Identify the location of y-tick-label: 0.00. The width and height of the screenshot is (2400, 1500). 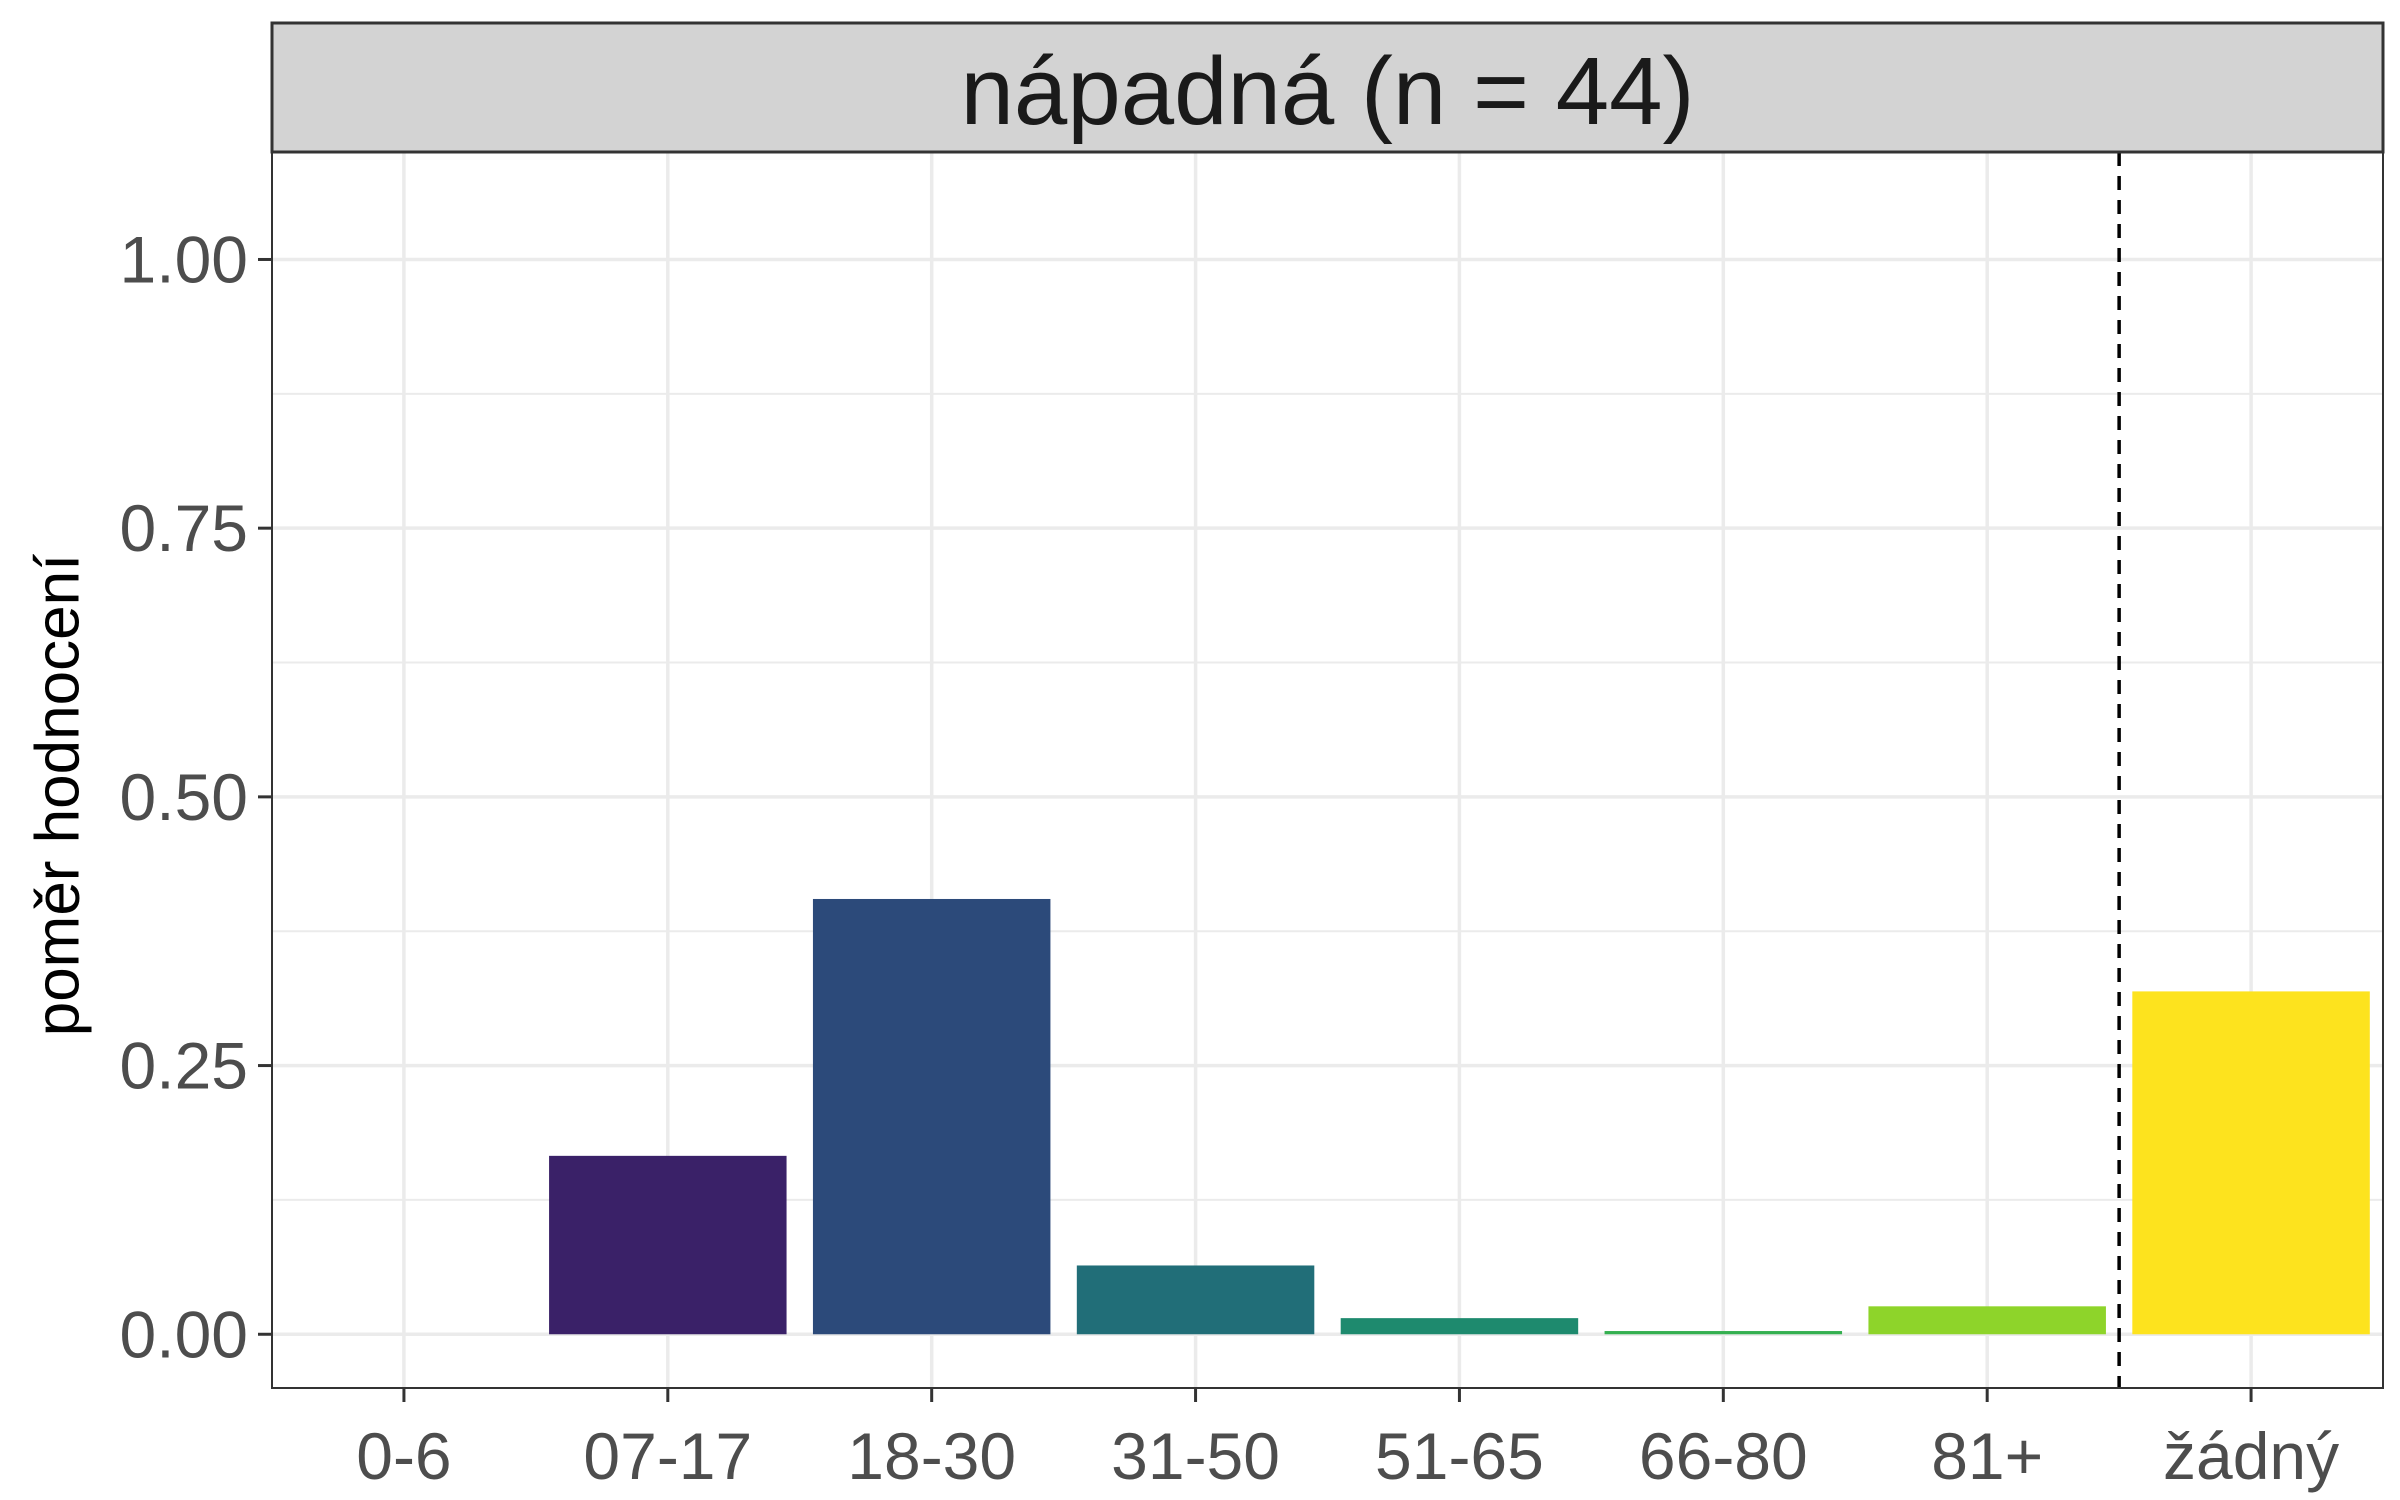
(184, 1334).